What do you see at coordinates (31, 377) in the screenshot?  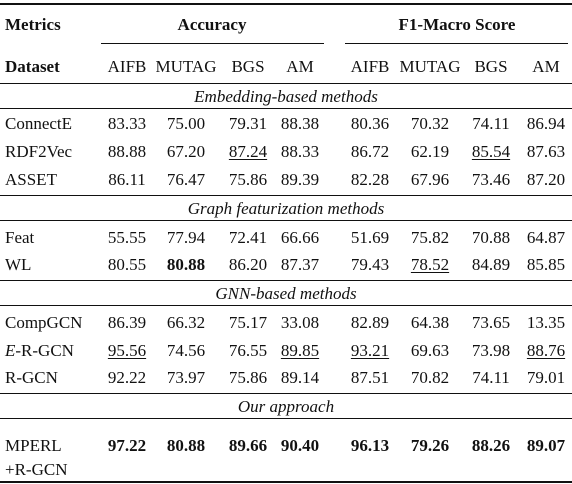 I see `method-name: R-GCN` at bounding box center [31, 377].